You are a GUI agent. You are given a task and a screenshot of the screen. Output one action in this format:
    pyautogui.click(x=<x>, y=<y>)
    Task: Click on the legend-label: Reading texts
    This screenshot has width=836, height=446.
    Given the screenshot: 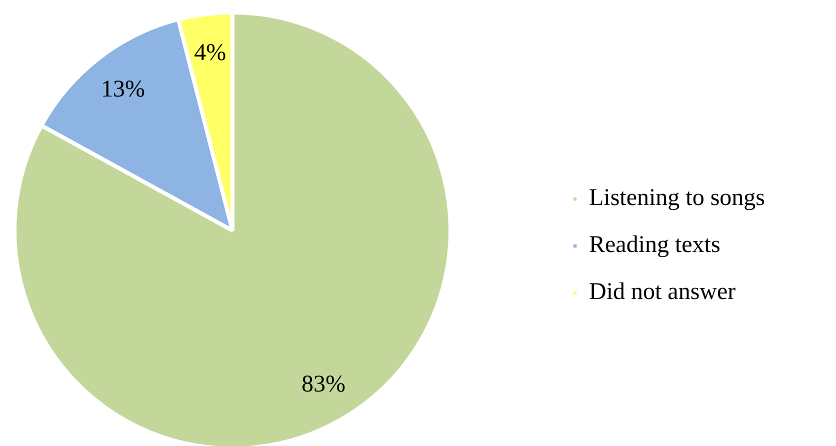 What is the action you would take?
    pyautogui.click(x=654, y=245)
    